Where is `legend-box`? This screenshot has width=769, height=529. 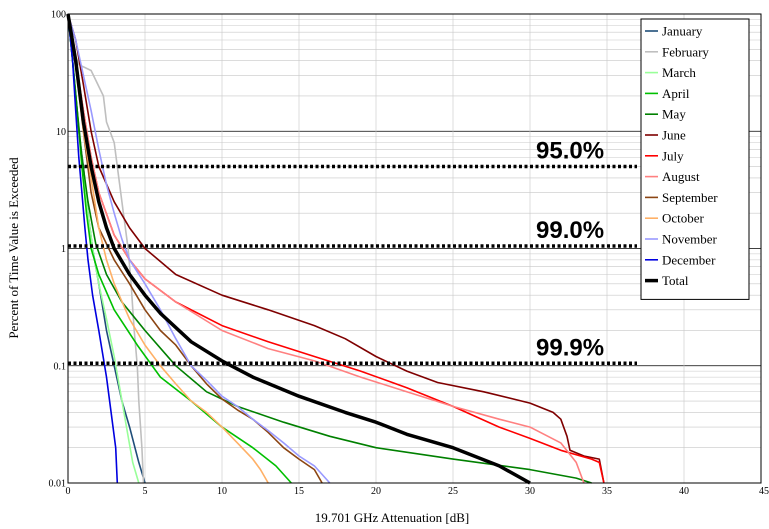
legend-box is located at coordinates (695, 159).